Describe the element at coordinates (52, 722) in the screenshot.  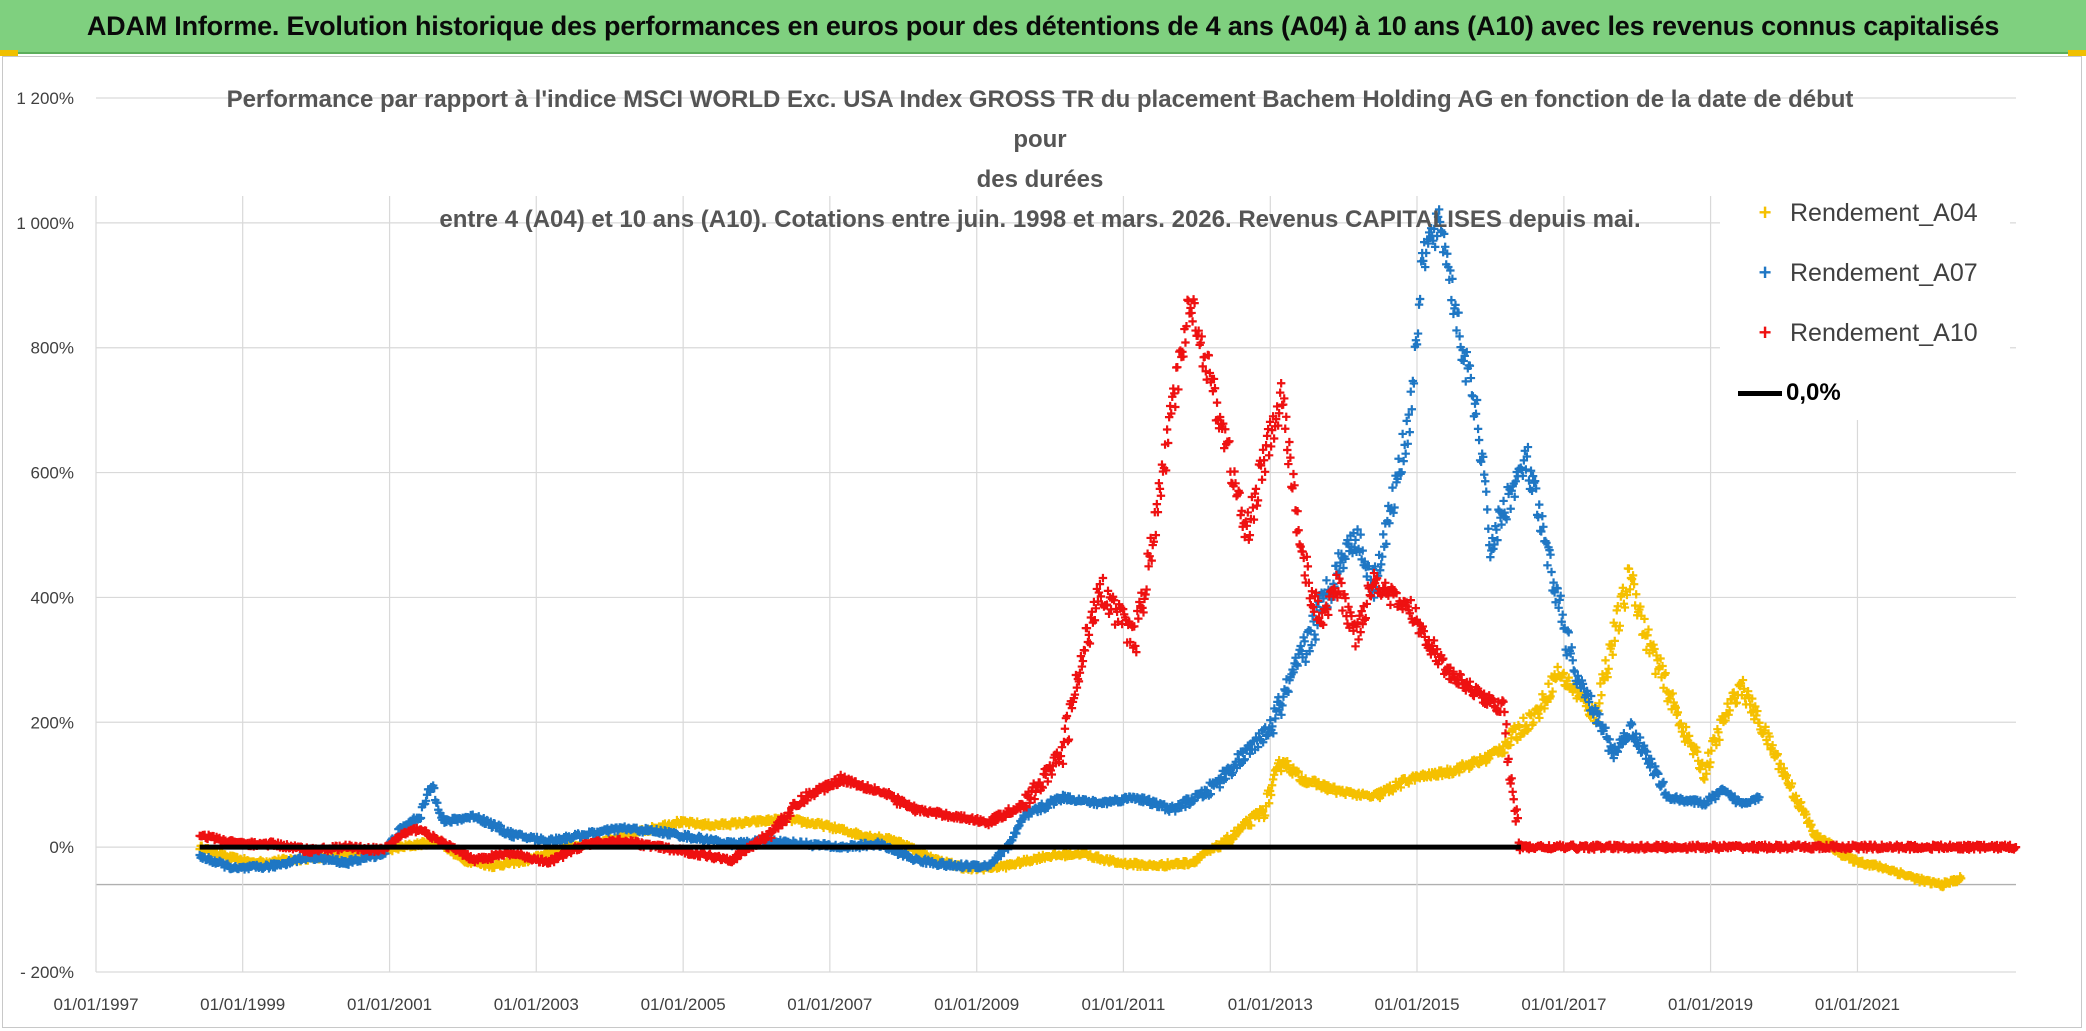
I see `y-tick-label: 200%` at that location.